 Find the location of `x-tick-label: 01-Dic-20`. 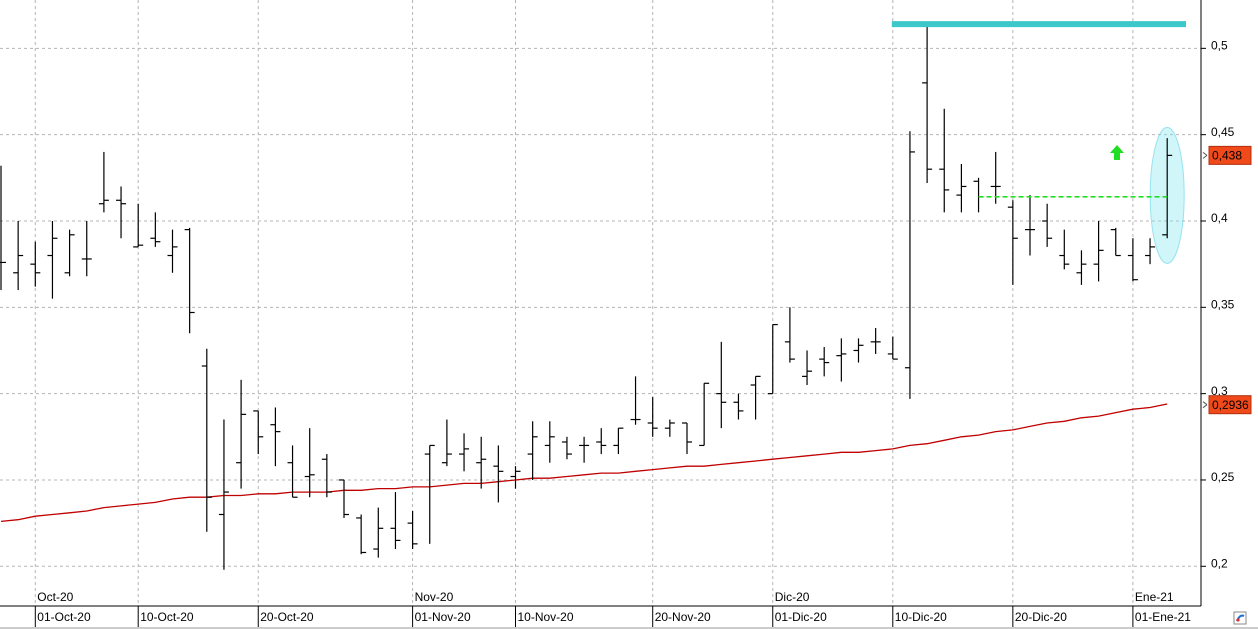

x-tick-label: 01-Dic-20 is located at coordinates (801, 617).